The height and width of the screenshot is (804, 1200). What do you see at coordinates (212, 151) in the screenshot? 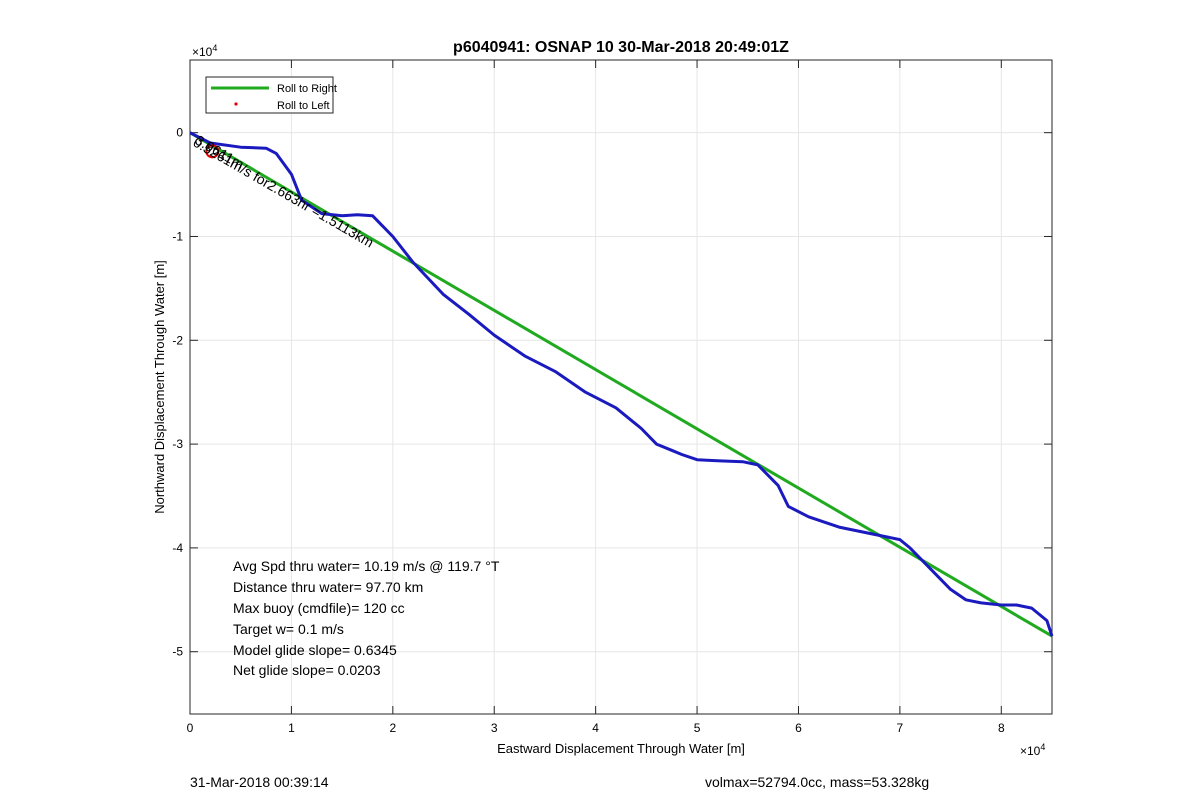
I see `marker-circle` at bounding box center [212, 151].